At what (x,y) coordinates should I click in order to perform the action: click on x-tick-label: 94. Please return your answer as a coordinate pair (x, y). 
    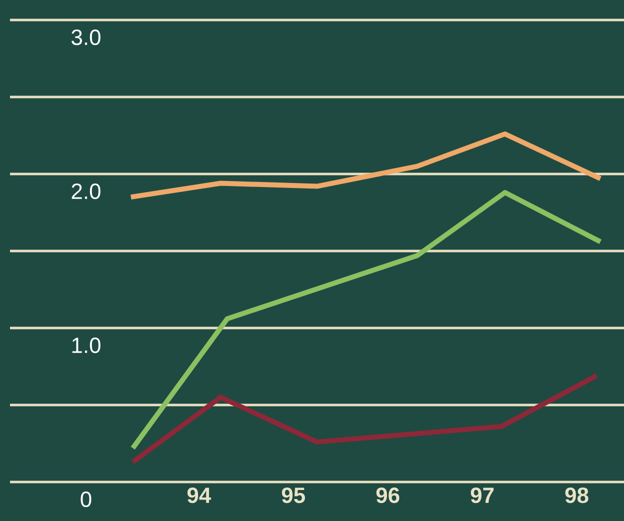
    Looking at the image, I should click on (199, 496).